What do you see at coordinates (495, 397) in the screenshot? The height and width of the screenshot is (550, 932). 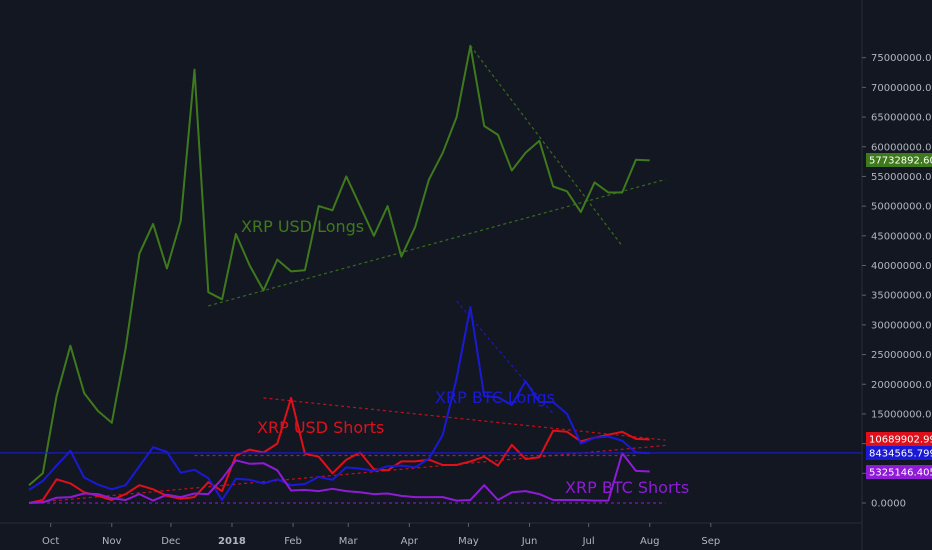 I see `annotation-label: XRP BTC Longs` at bounding box center [495, 397].